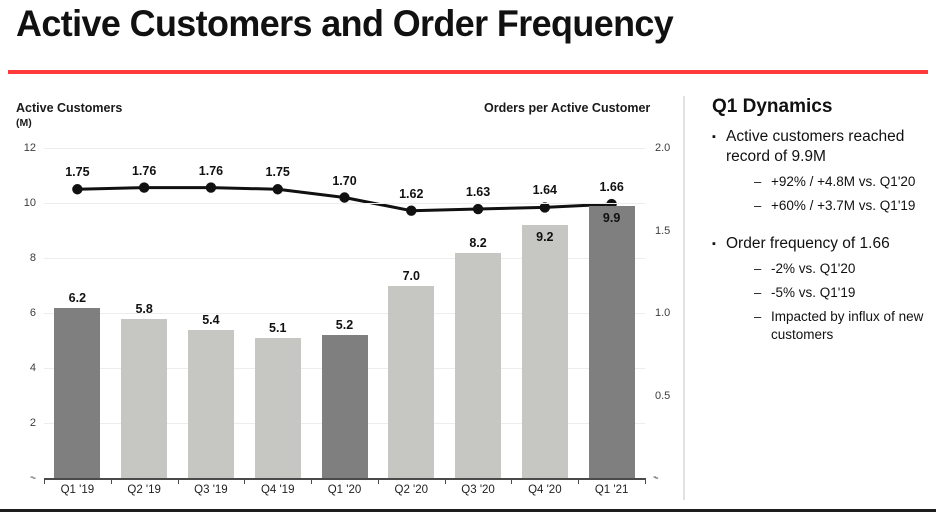 The width and height of the screenshot is (936, 512). I want to click on bar-value-label: 5.4, so click(211, 319).